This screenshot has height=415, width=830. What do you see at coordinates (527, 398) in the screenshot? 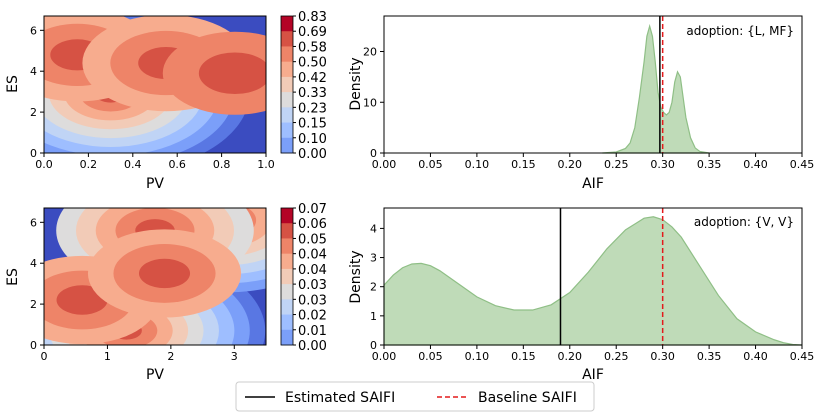
I see `legend-baseline-label: Baseline SAIFI` at bounding box center [527, 398].